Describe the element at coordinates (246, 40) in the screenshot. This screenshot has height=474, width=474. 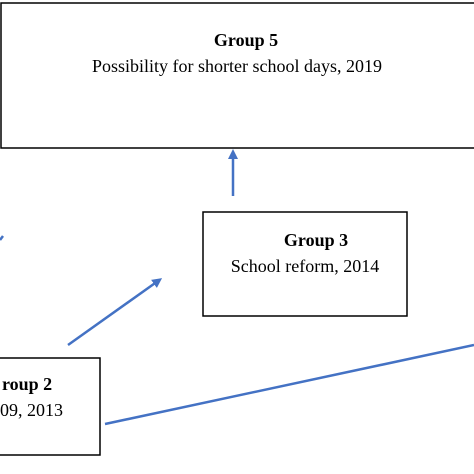
I see `node-title: Group 5` at that location.